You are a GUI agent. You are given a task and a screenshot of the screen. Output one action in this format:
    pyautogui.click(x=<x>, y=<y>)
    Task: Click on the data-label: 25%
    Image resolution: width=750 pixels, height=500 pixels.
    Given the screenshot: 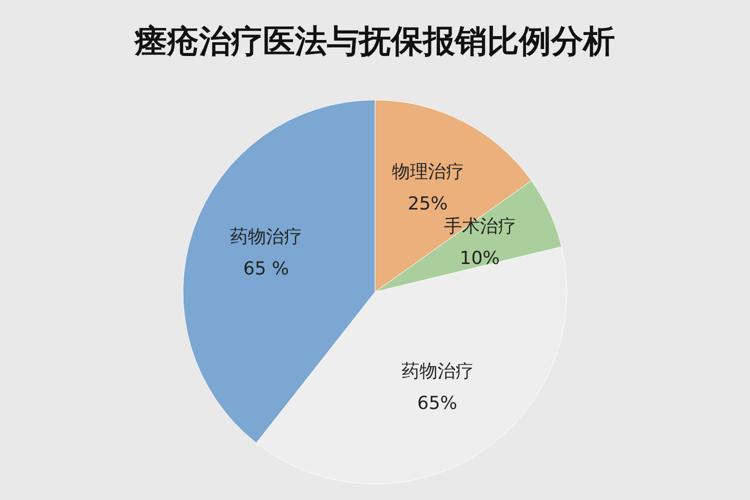 What is the action you would take?
    pyautogui.click(x=428, y=204)
    